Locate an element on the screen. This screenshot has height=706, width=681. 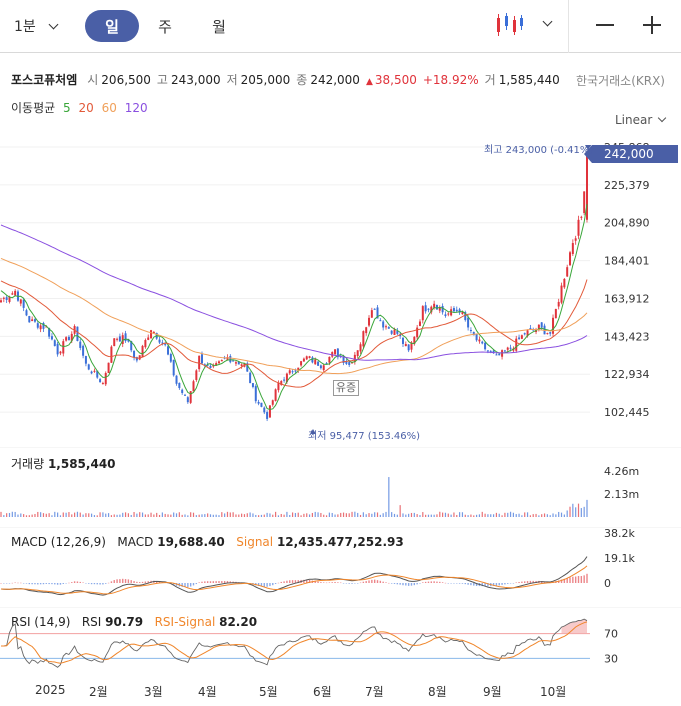
macd-chart: 38.2k 19.1k 0 is located at coordinates (340, 567).